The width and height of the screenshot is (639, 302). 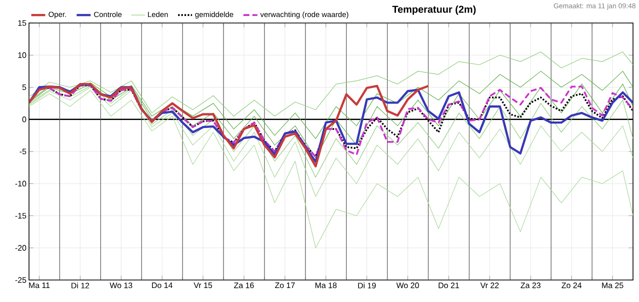 What do you see at coordinates (434, 10) in the screenshot?
I see `chart-title: Temperatuur (2m)` at bounding box center [434, 10].